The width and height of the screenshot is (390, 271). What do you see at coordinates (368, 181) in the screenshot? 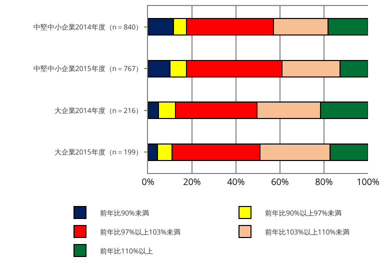
I see `x-tick-label: 100%` at bounding box center [368, 181].